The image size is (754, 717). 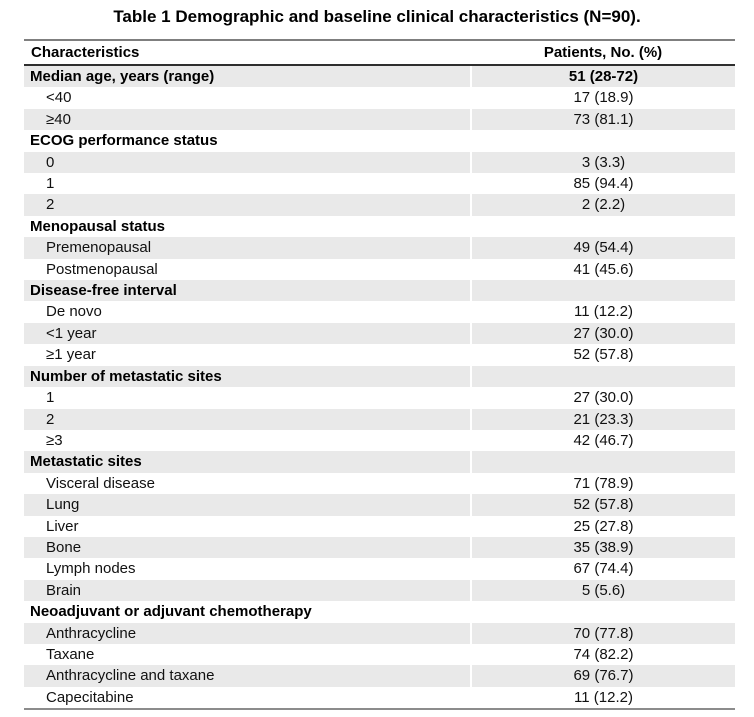 I want to click on table-row: Capecitabine 11 (12.2), so click(x=379, y=698).